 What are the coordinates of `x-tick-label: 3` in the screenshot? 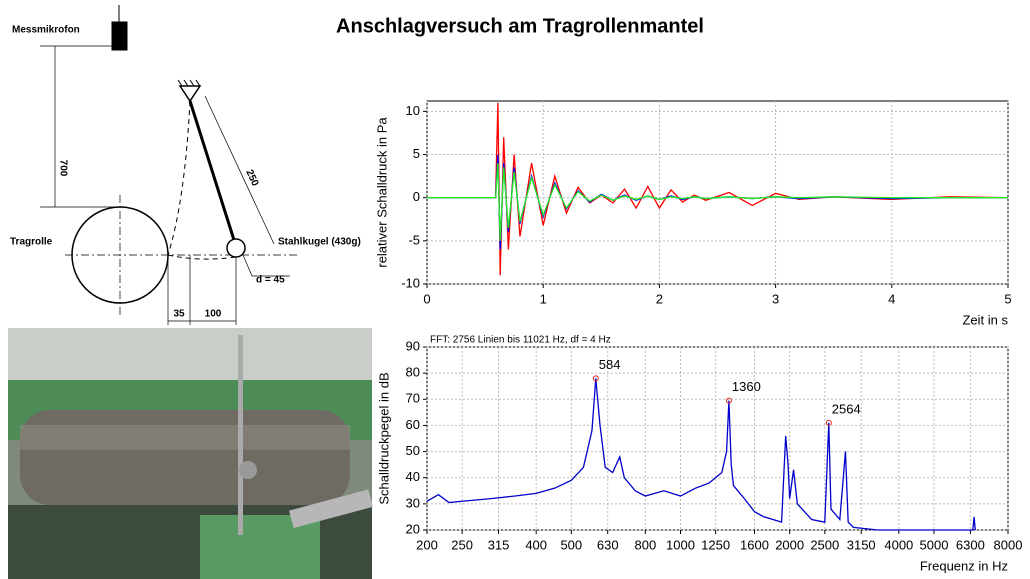 It's located at (775, 298).